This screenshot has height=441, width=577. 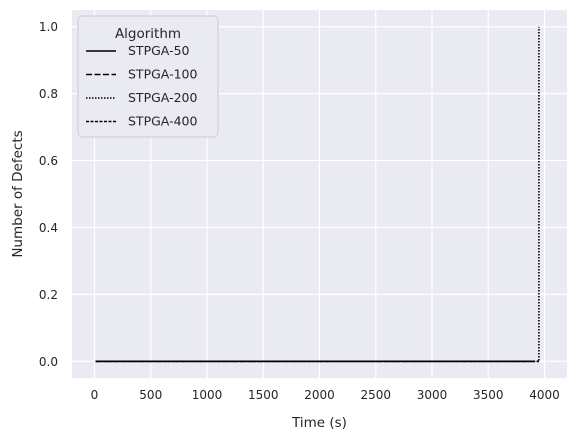 I want to click on y-tick-label: 0.6, so click(x=48, y=161).